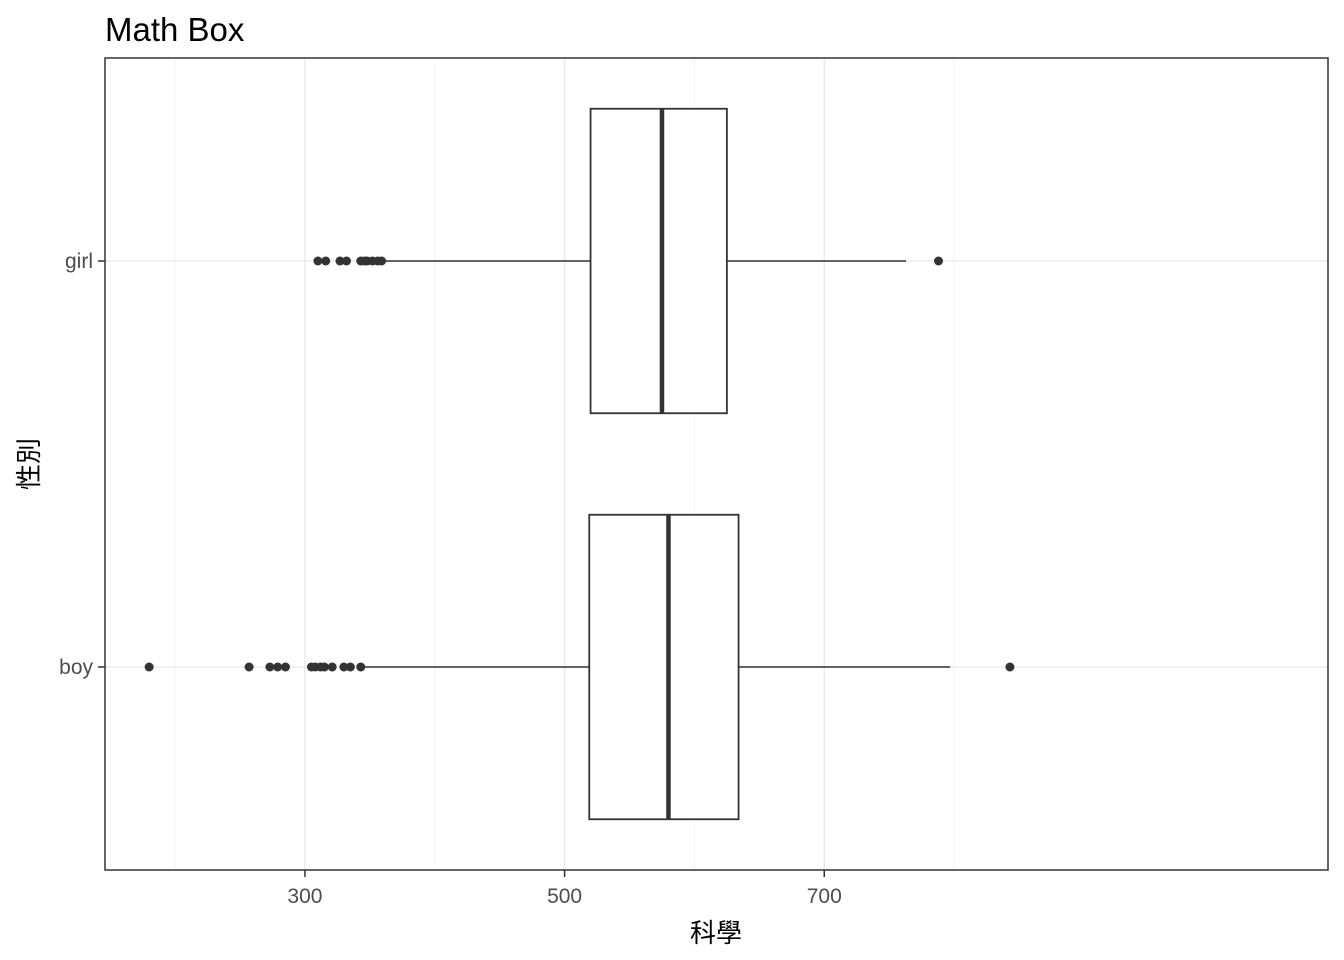  What do you see at coordinates (716, 934) in the screenshot?
I see `x-axis-title: 科學` at bounding box center [716, 934].